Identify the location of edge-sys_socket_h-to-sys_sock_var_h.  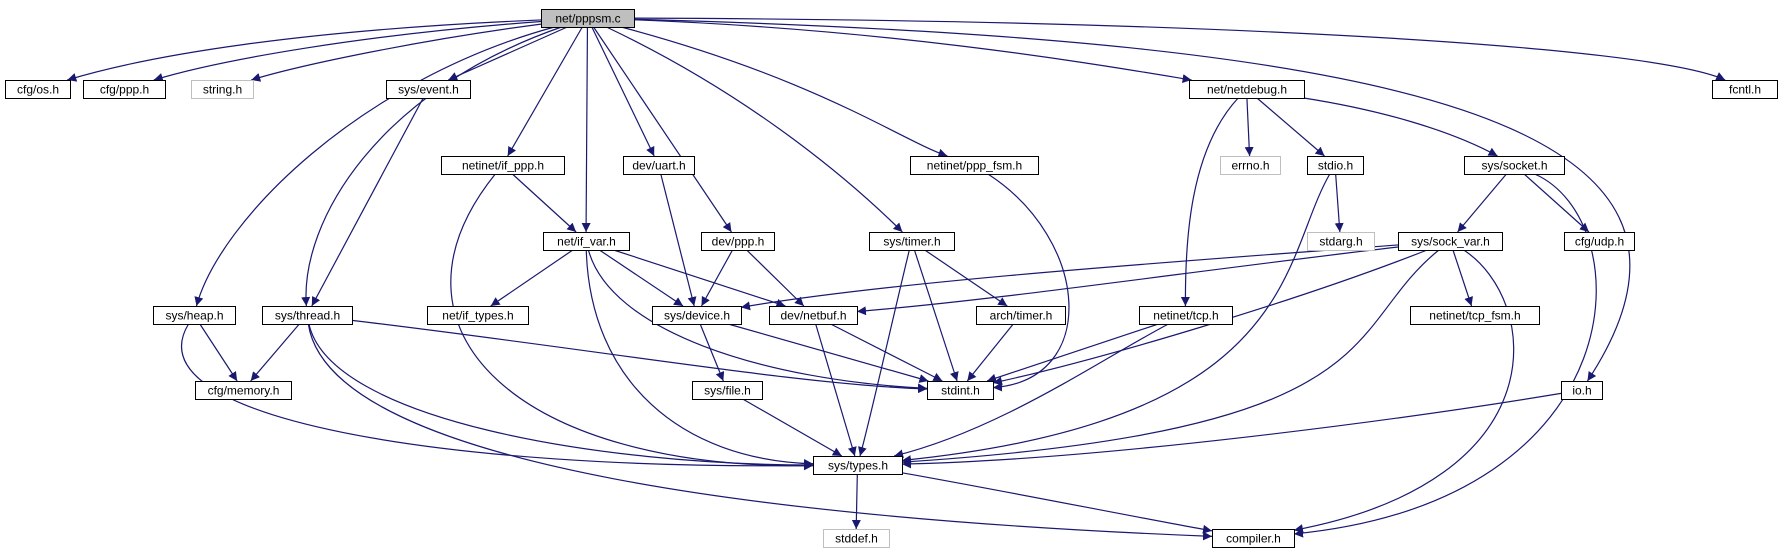
(1482, 203).